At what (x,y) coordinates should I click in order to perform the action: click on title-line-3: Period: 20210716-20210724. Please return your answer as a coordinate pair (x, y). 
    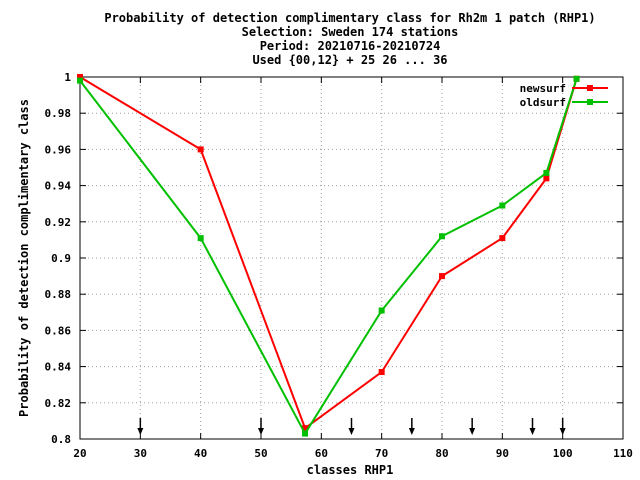
    Looking at the image, I should click on (350, 46).